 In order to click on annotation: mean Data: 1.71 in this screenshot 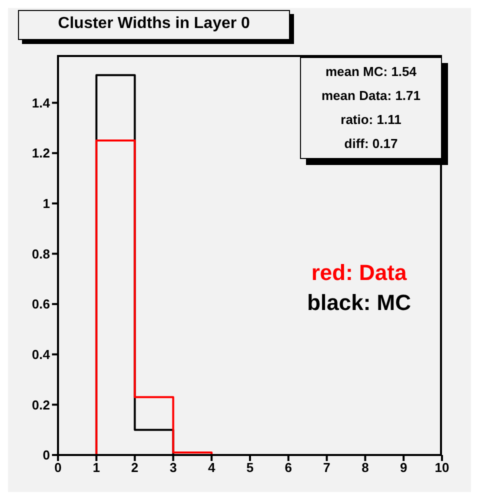, I will do `click(371, 96)`.